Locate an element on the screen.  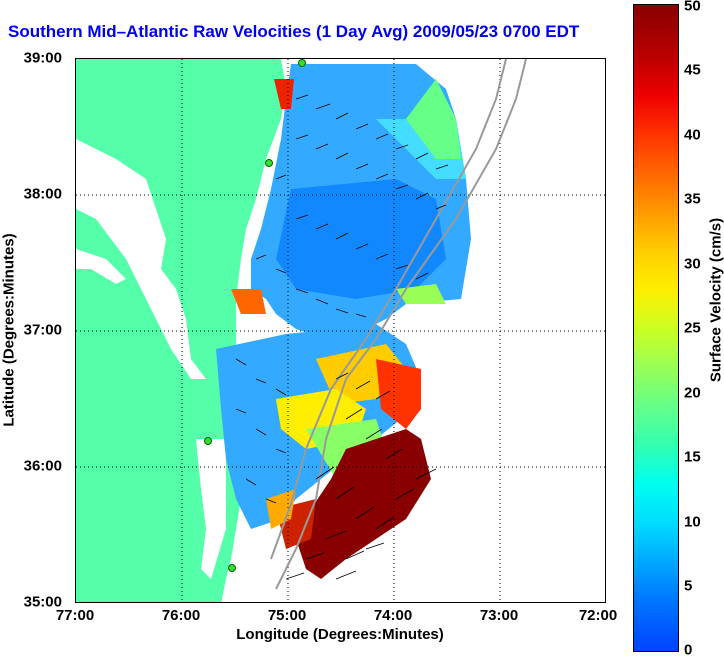
x-axis-title: Longitude (Degrees:Minutes) is located at coordinates (340, 634).